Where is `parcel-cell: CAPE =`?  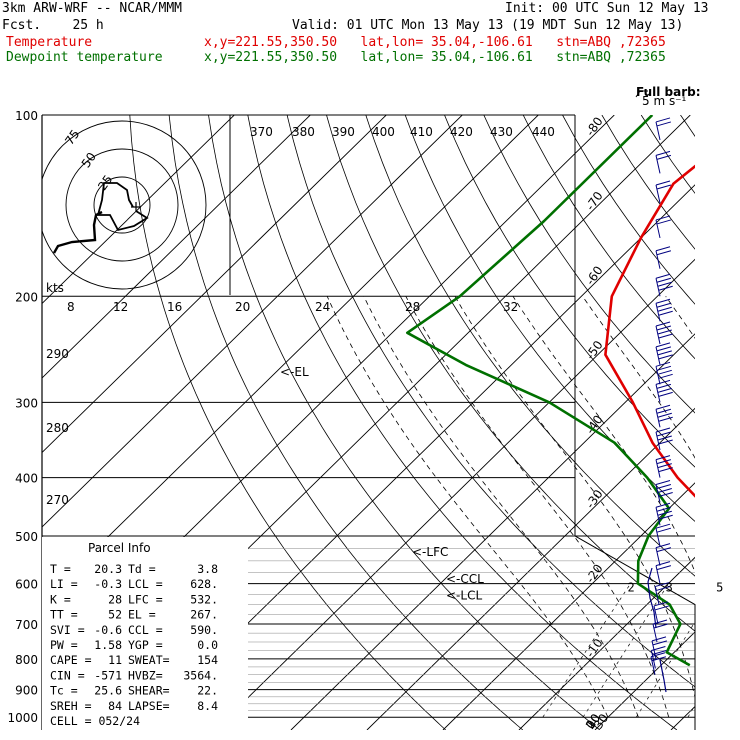
parcel-cell: CAPE = is located at coordinates (71, 660).